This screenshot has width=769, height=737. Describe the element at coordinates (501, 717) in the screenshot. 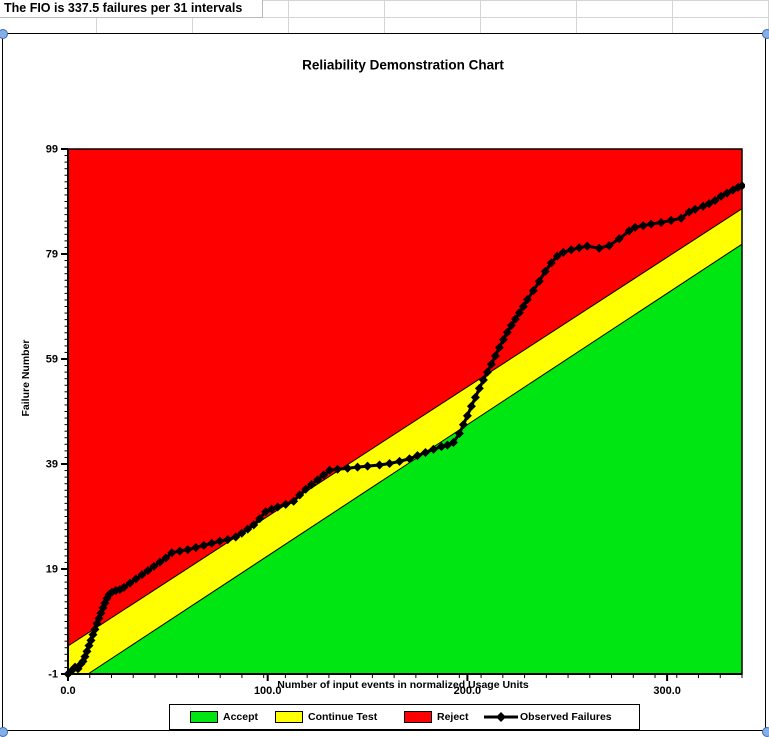

I see `observed-line-sample` at that location.